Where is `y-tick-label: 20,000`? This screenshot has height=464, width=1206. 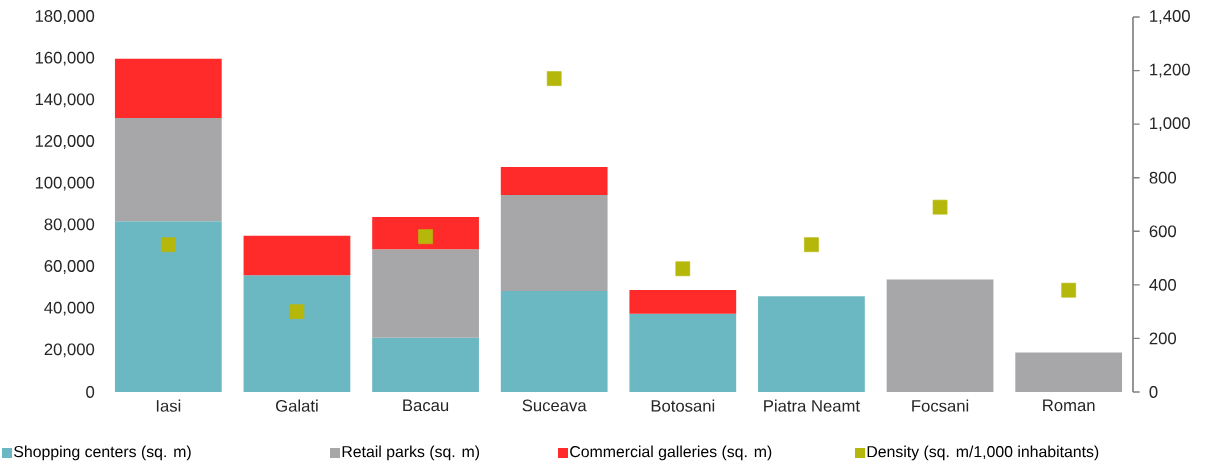
y-tick-label: 20,000 is located at coordinates (69, 350).